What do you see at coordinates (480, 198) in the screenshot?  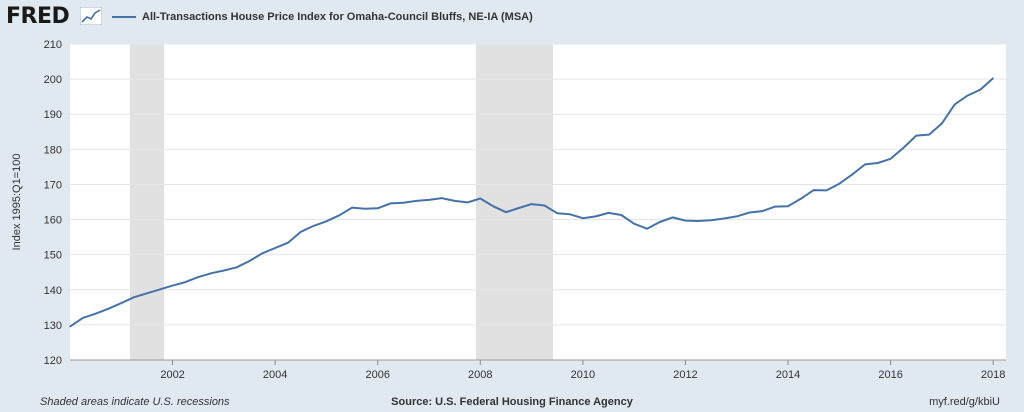 I see `data-point-2008-Q1` at bounding box center [480, 198].